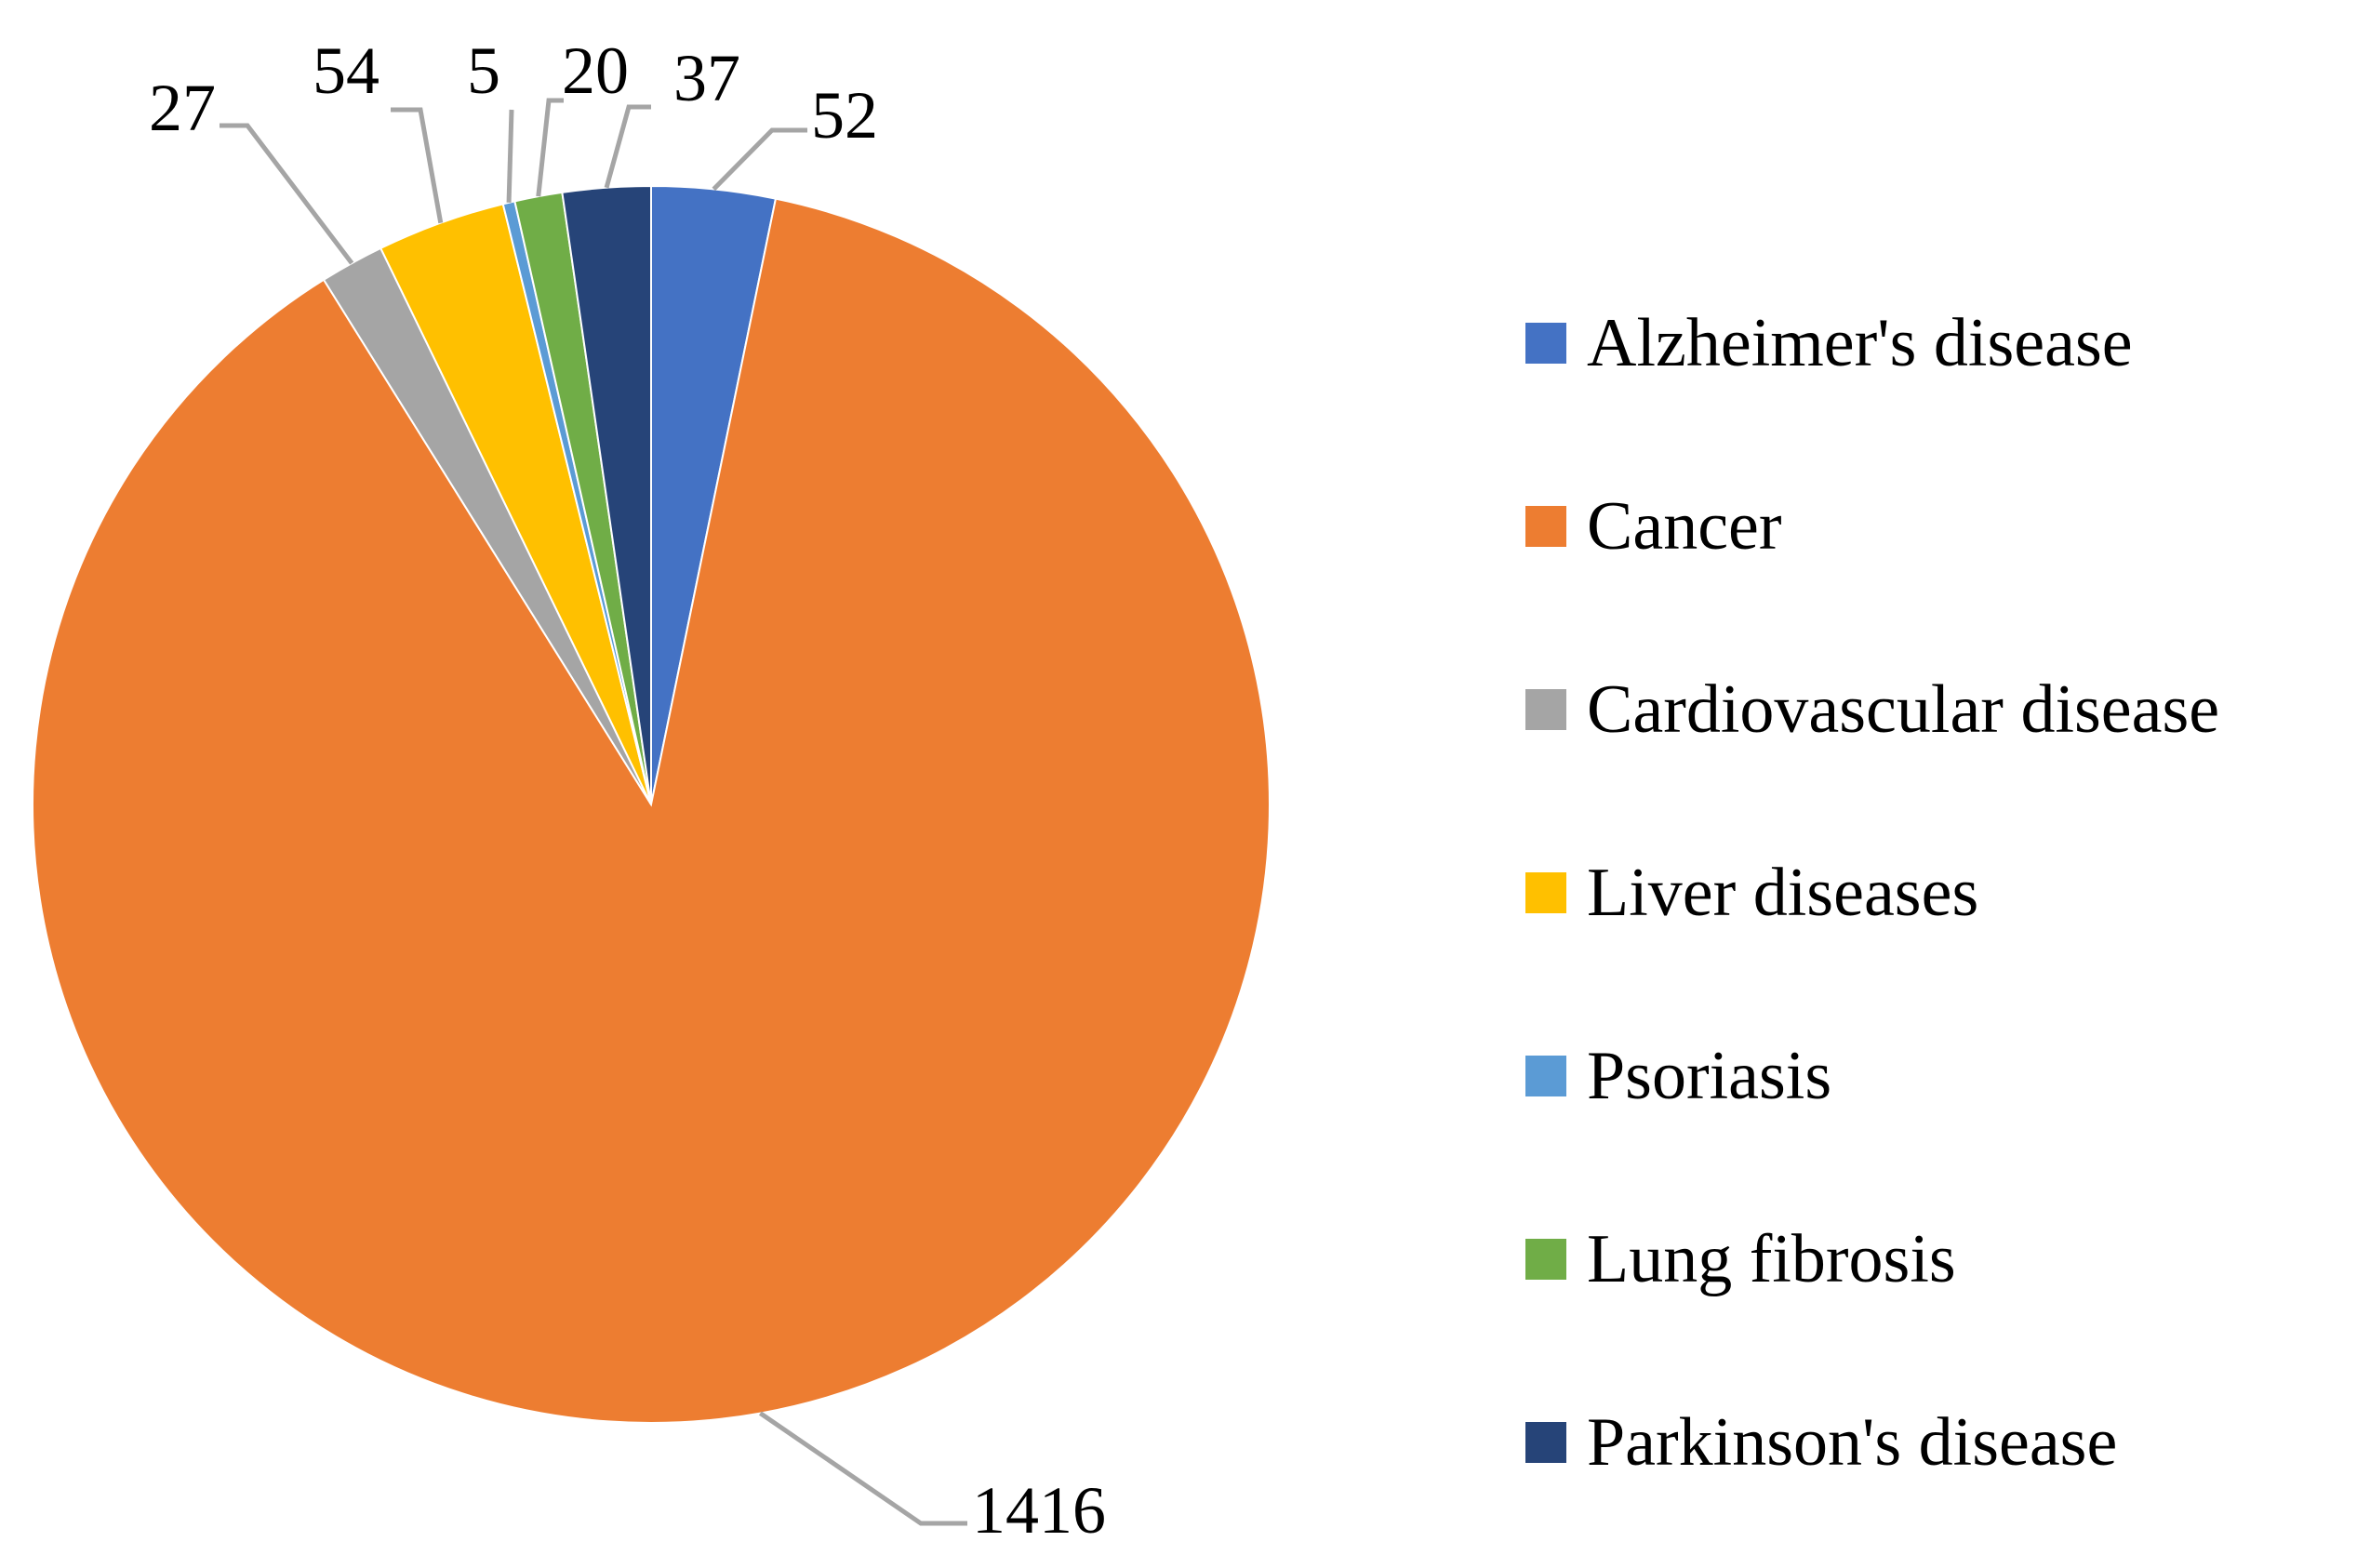  Describe the element at coordinates (1853, 1442) in the screenshot. I see `legend-label: Parkinson's disease` at that location.